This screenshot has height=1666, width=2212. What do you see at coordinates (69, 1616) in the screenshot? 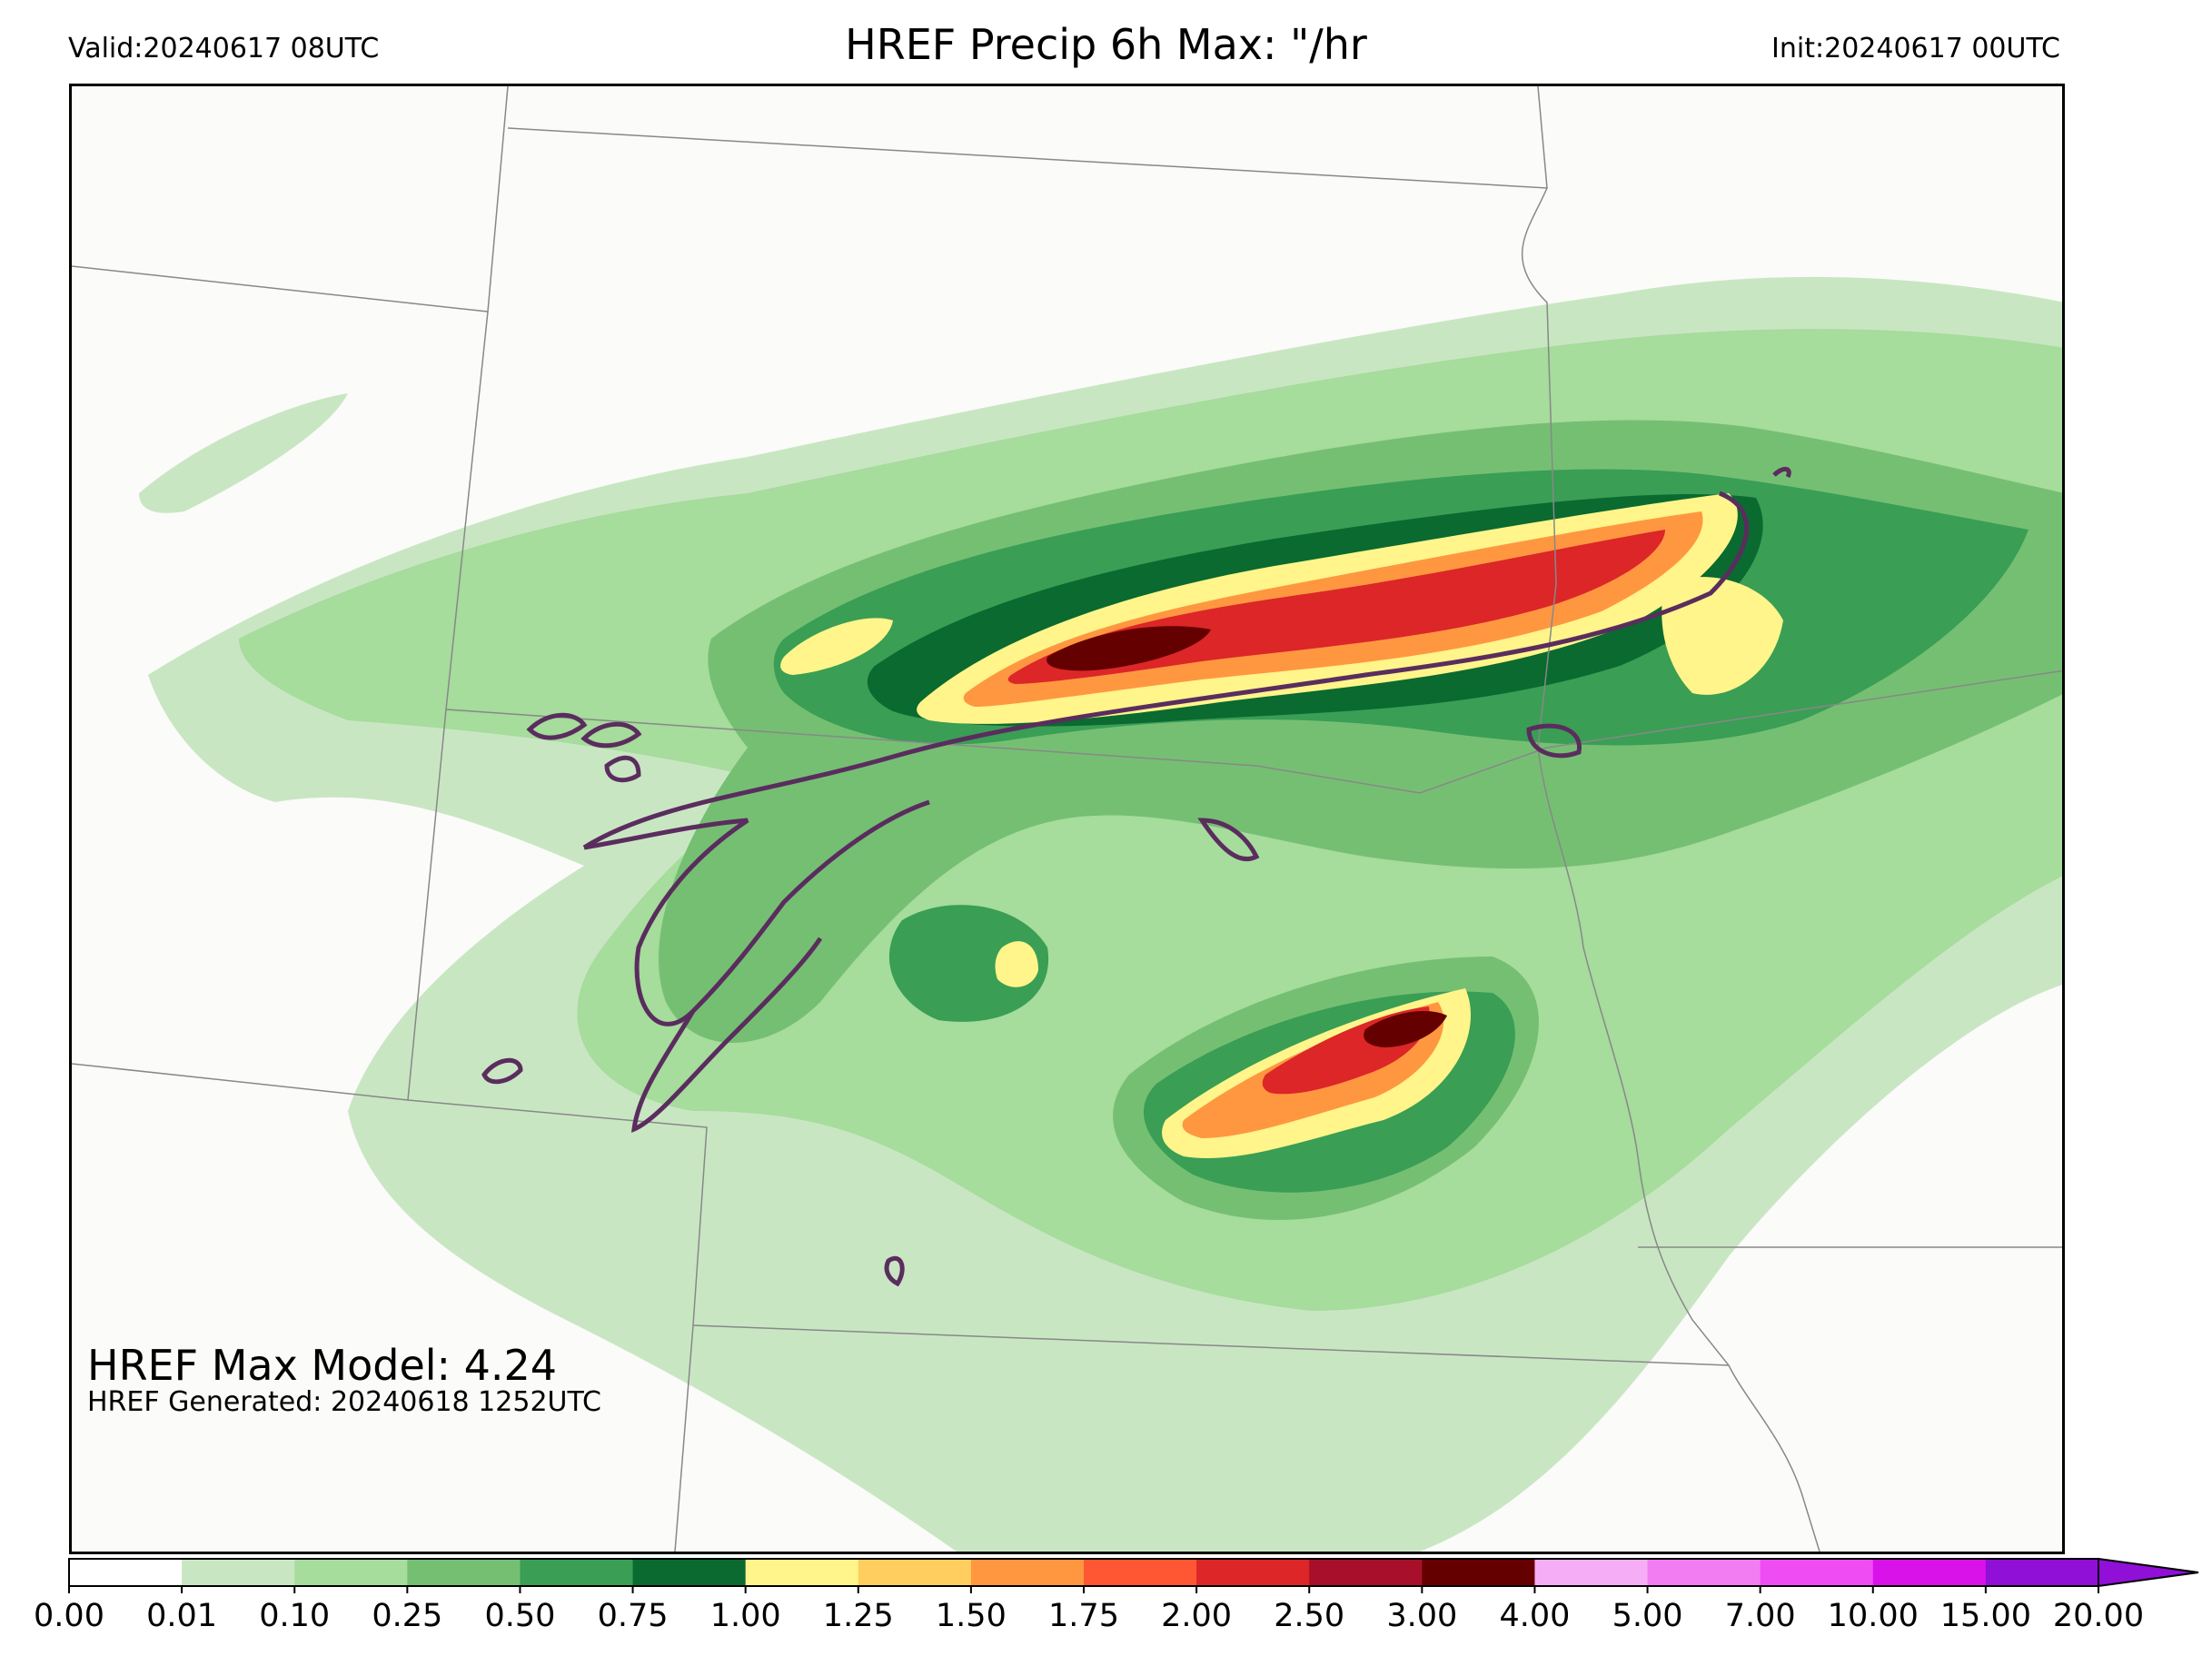
I see `colorbar-tick-label: 0.00` at bounding box center [69, 1616].